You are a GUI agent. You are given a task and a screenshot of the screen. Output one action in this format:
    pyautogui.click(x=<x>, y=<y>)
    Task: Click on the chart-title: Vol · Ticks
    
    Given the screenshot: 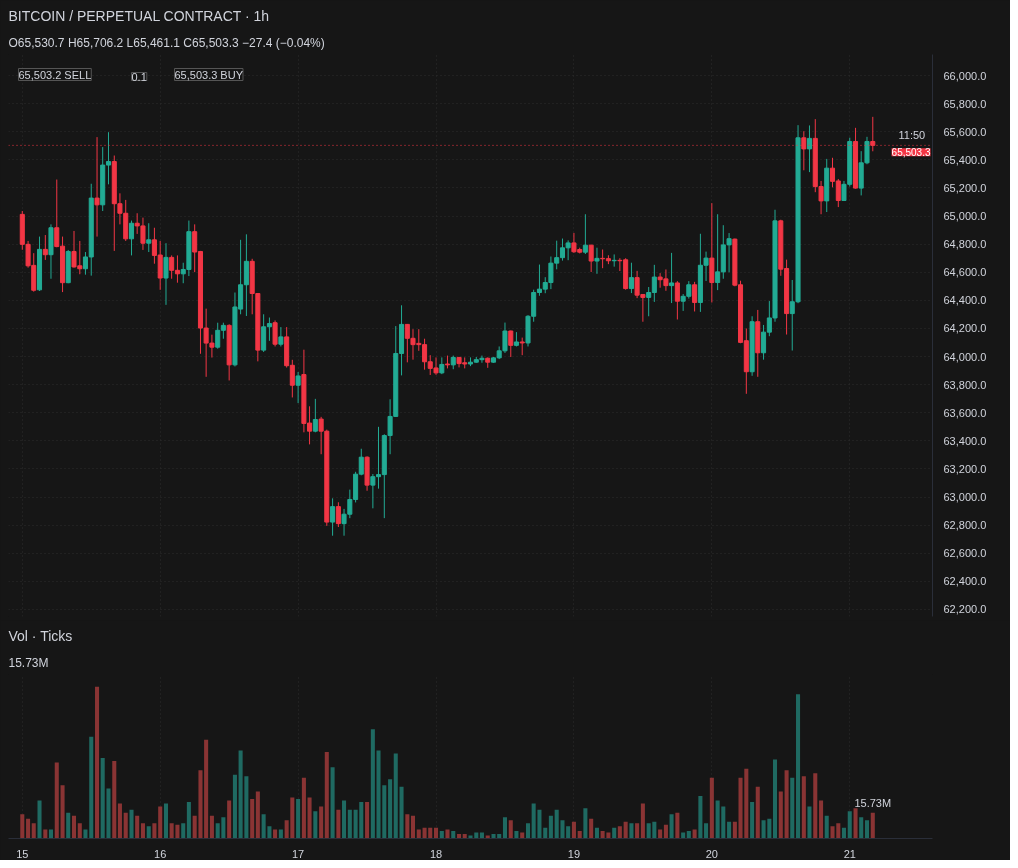 What is the action you would take?
    pyautogui.click(x=40, y=635)
    